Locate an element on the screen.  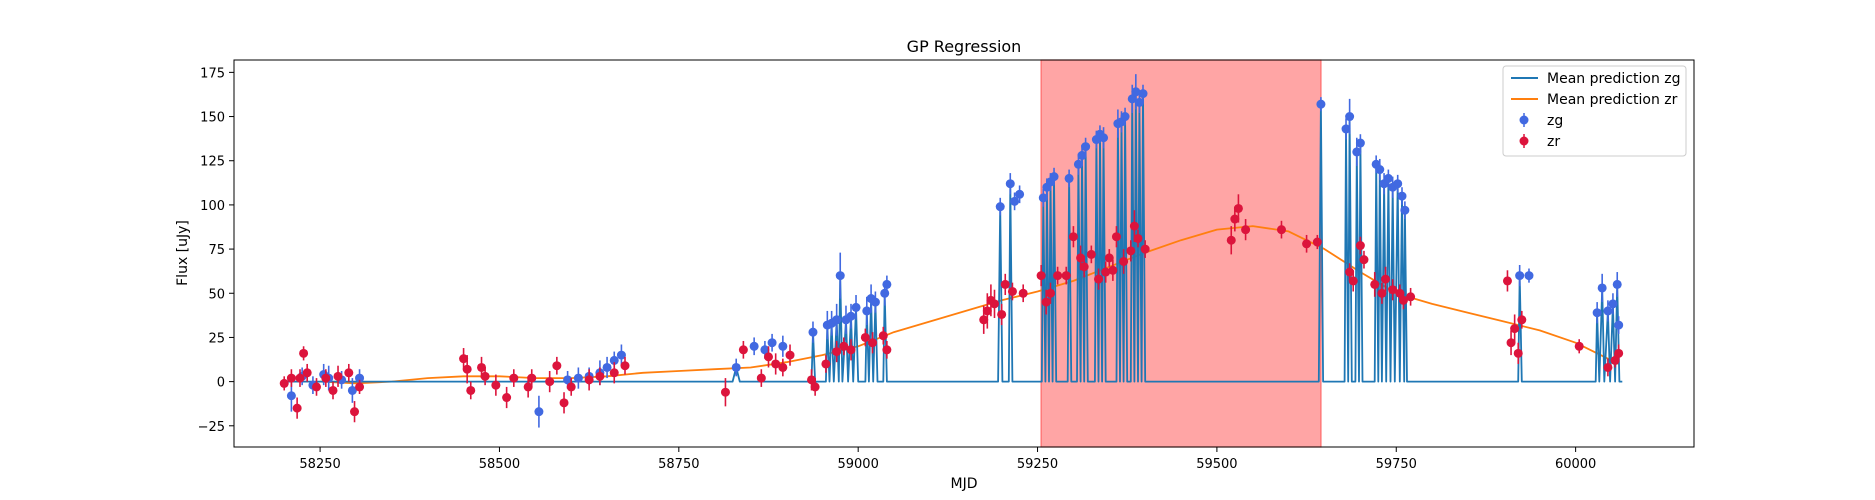
legend-label-zr-line: Mean prediction zr is located at coordinates (1612, 100).